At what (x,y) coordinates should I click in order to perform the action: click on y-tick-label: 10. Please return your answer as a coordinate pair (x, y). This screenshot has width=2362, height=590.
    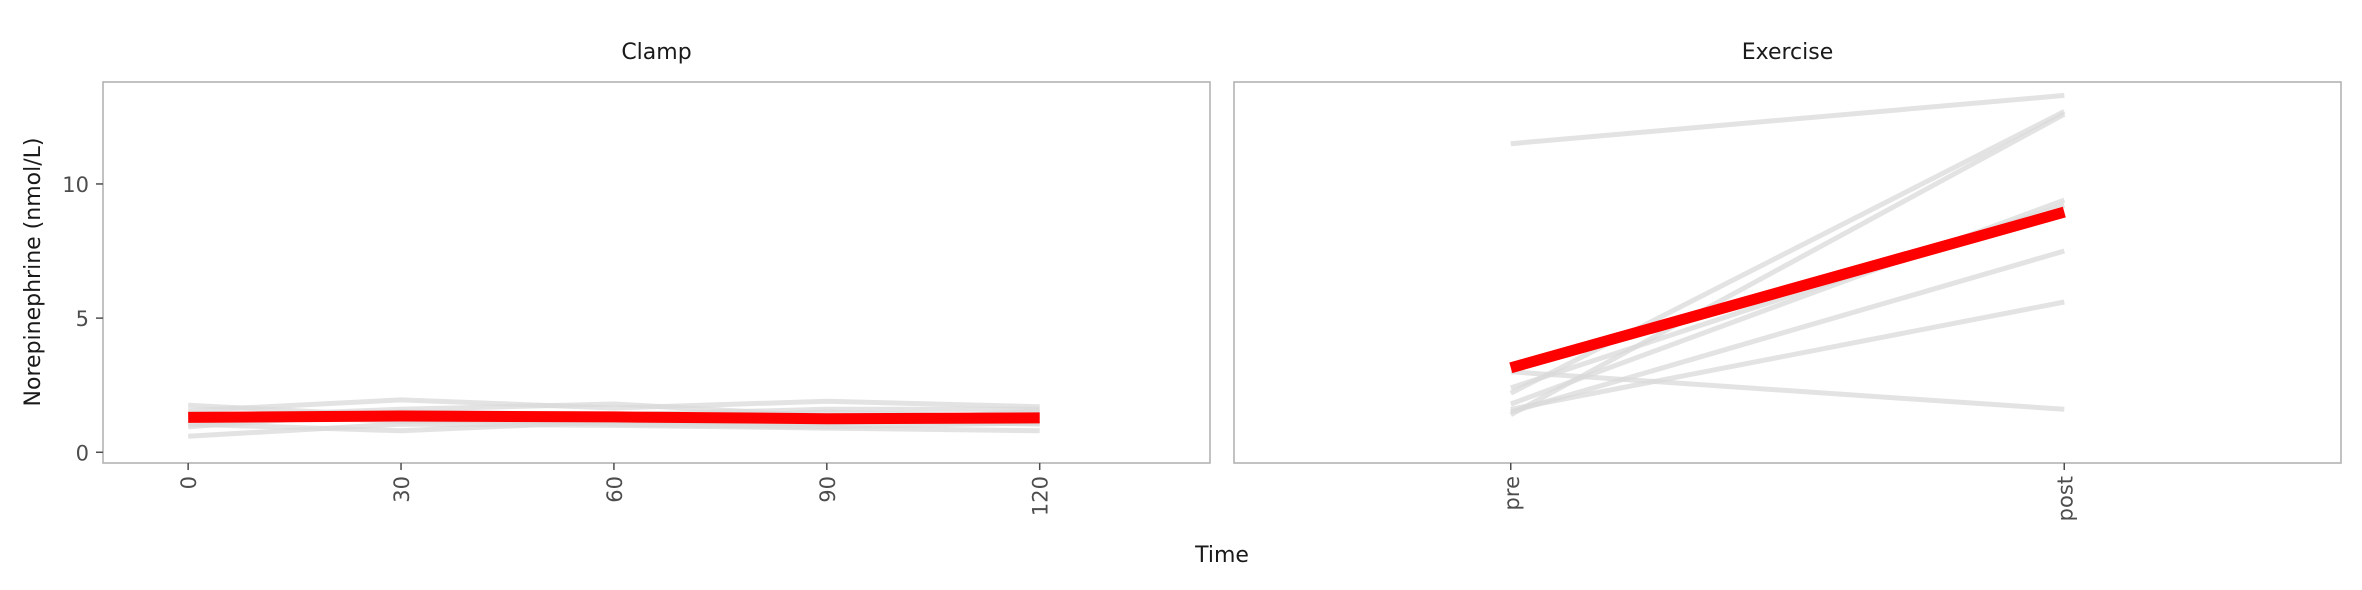
    Looking at the image, I should click on (75, 185).